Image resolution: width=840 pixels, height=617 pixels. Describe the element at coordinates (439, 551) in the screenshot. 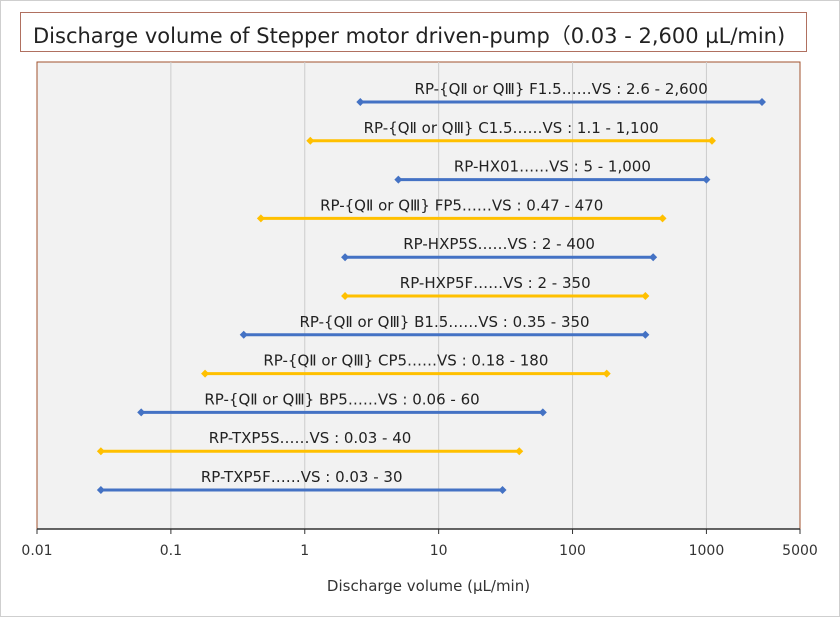

I see `tick-label: 10` at that location.